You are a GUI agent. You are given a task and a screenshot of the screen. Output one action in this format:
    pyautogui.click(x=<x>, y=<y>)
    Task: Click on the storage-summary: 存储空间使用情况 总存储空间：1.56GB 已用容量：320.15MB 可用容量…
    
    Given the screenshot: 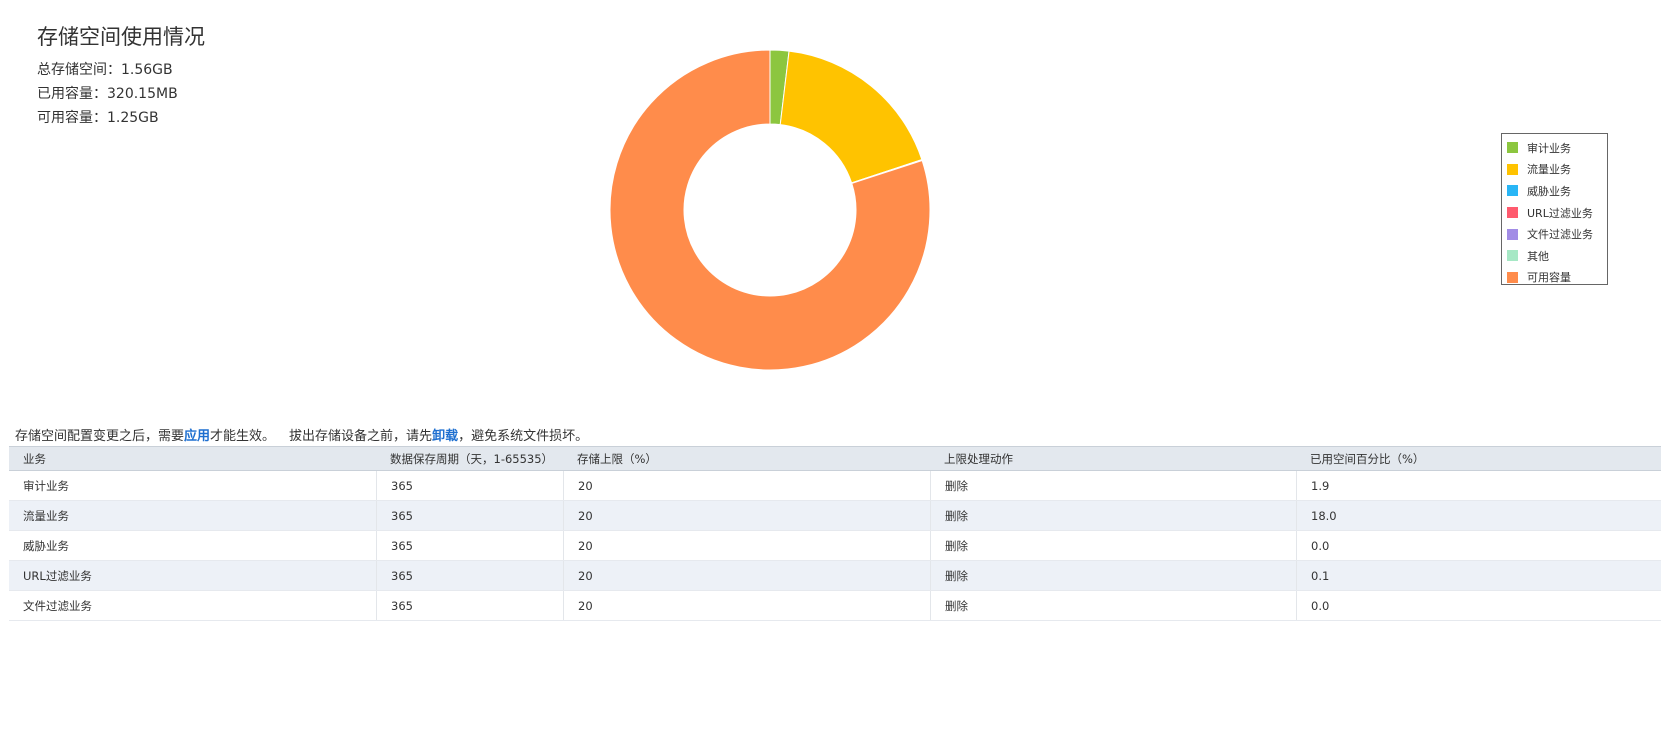 What is the action you would take?
    pyautogui.click(x=121, y=76)
    